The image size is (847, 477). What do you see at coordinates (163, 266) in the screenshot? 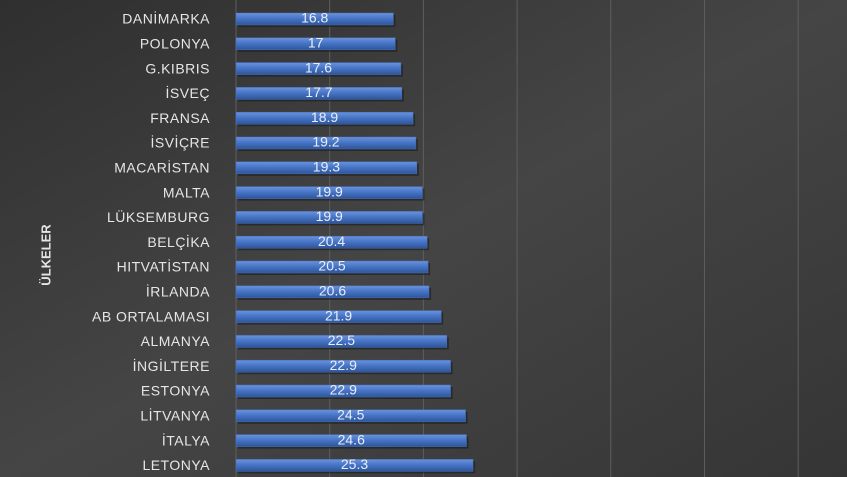
I see `category-label: HITVATİSTAN` at bounding box center [163, 266].